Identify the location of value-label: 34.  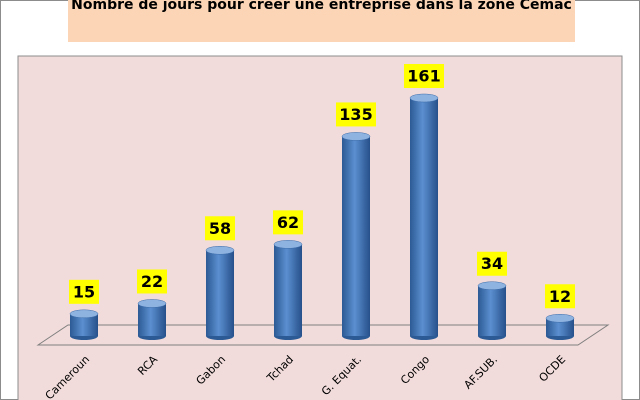
(492, 263).